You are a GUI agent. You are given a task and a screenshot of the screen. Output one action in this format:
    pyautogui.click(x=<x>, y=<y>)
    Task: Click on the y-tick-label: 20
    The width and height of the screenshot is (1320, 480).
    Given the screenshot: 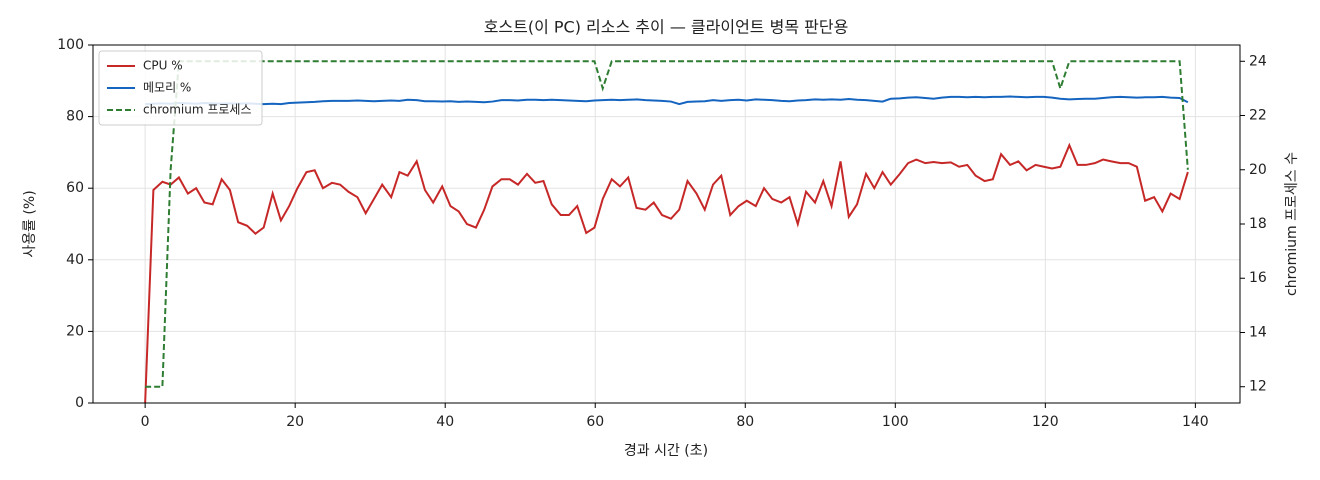 What is the action you would take?
    pyautogui.click(x=75, y=331)
    